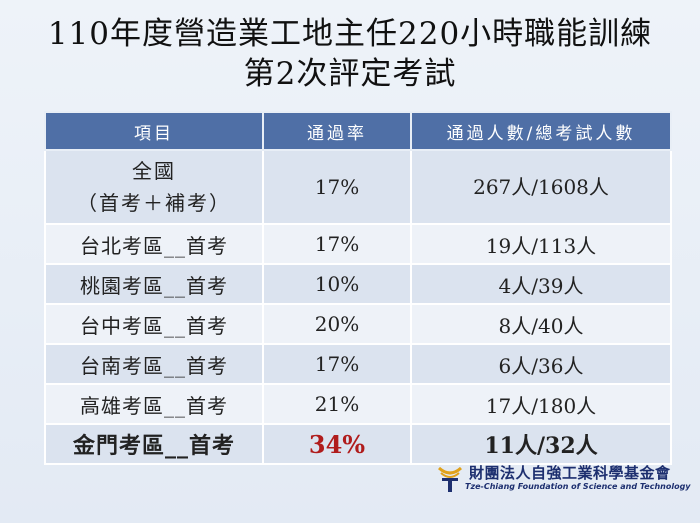  I want to click on title-line-1: 110年度營造業工地主任220小時職能訓練, so click(350, 34).